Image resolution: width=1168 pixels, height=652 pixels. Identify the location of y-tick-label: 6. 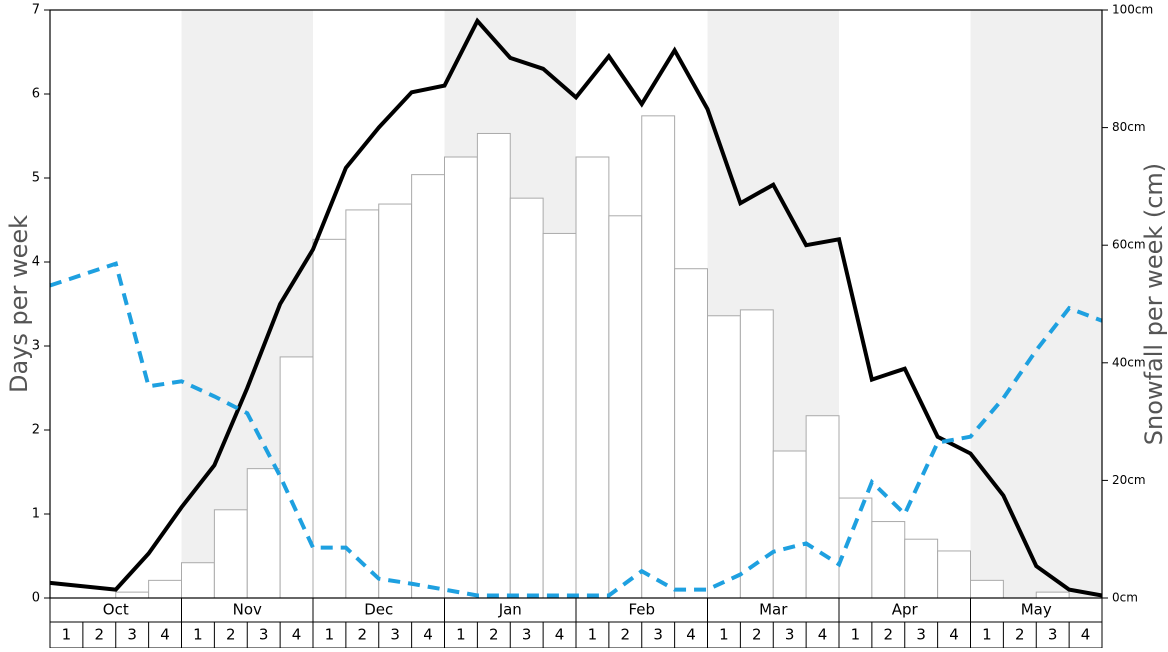
(36, 94).